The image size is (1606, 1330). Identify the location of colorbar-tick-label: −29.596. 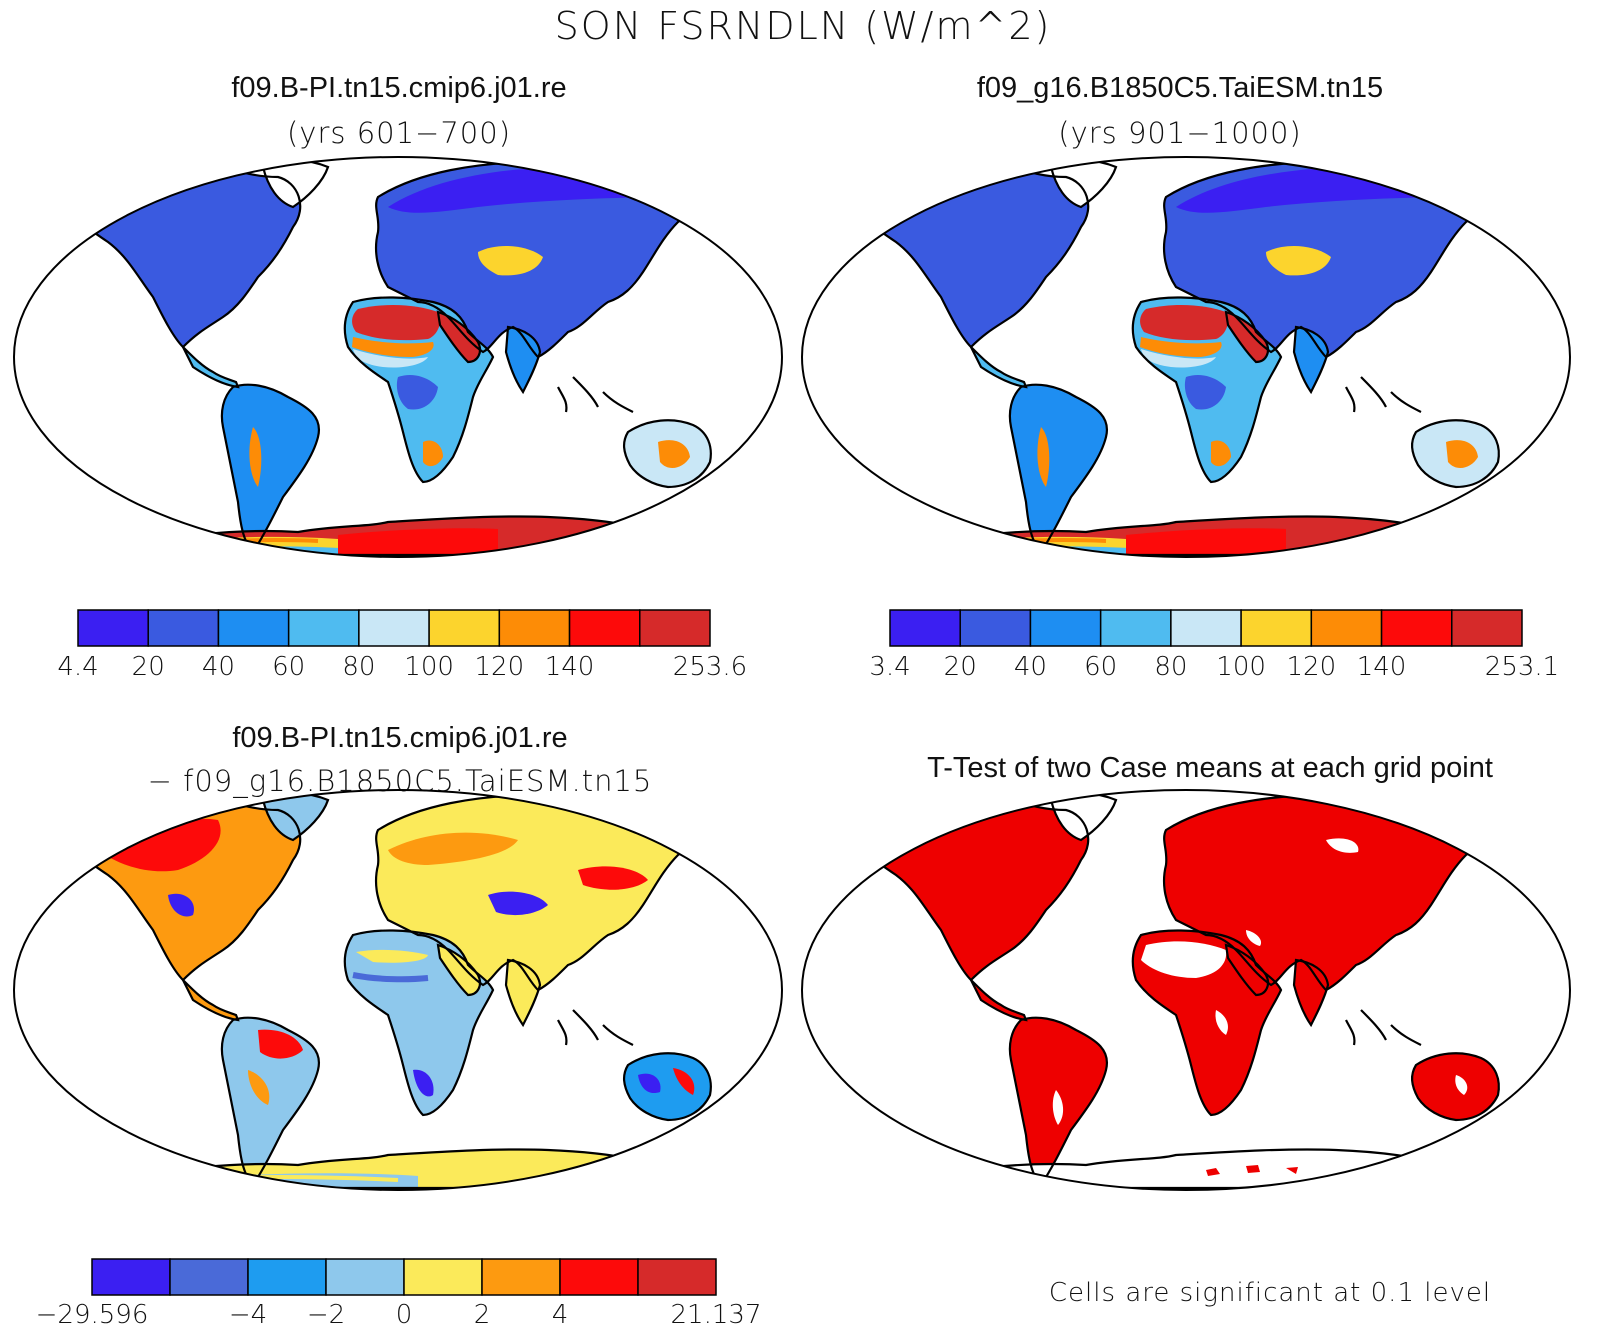
(92, 1315).